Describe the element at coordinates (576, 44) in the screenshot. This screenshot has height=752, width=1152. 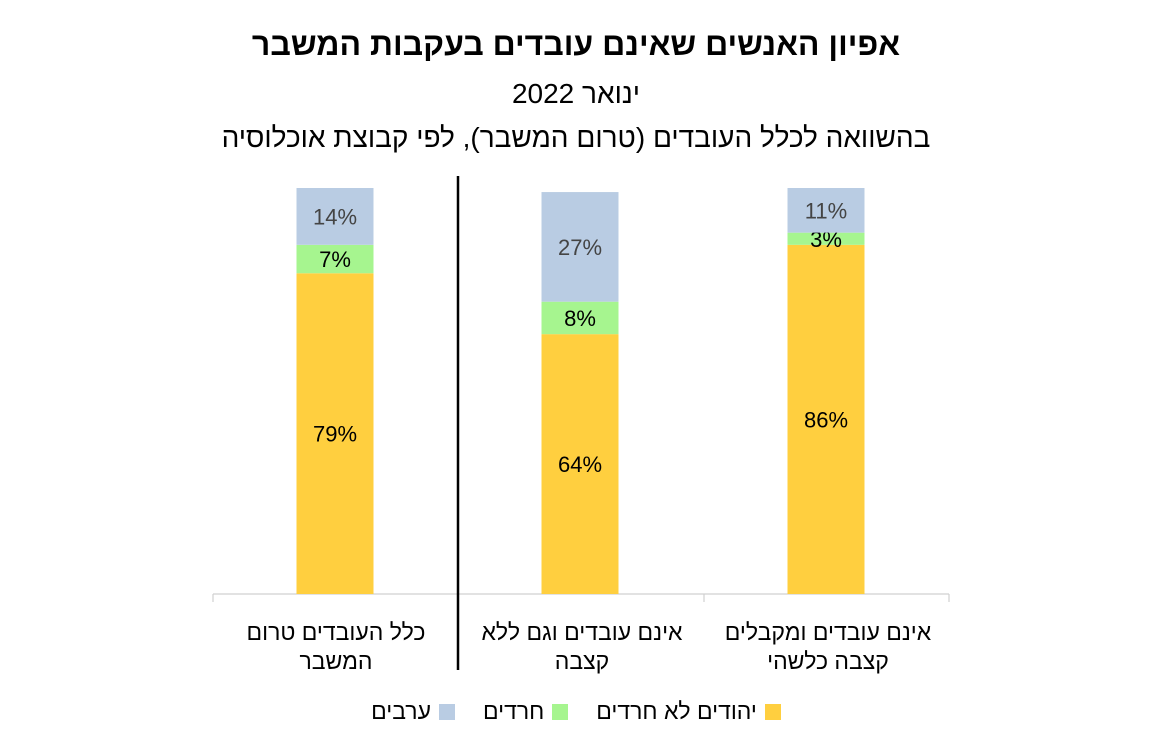
I see `chart-title: אפיון האנשים שאינם עובדים בעקבות המשבר` at that location.